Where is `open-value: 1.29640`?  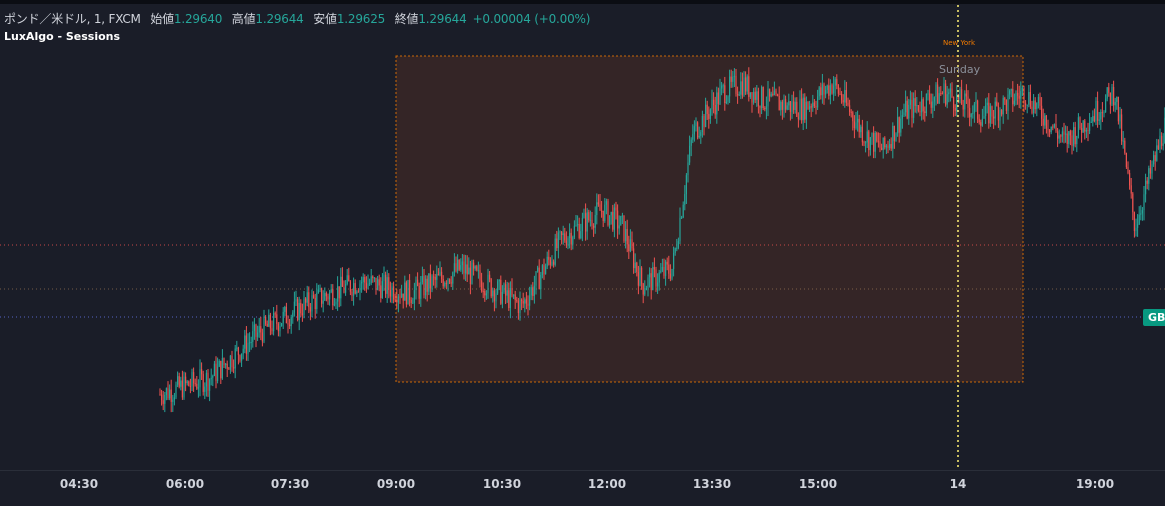
open-value: 1.29640 is located at coordinates (198, 19).